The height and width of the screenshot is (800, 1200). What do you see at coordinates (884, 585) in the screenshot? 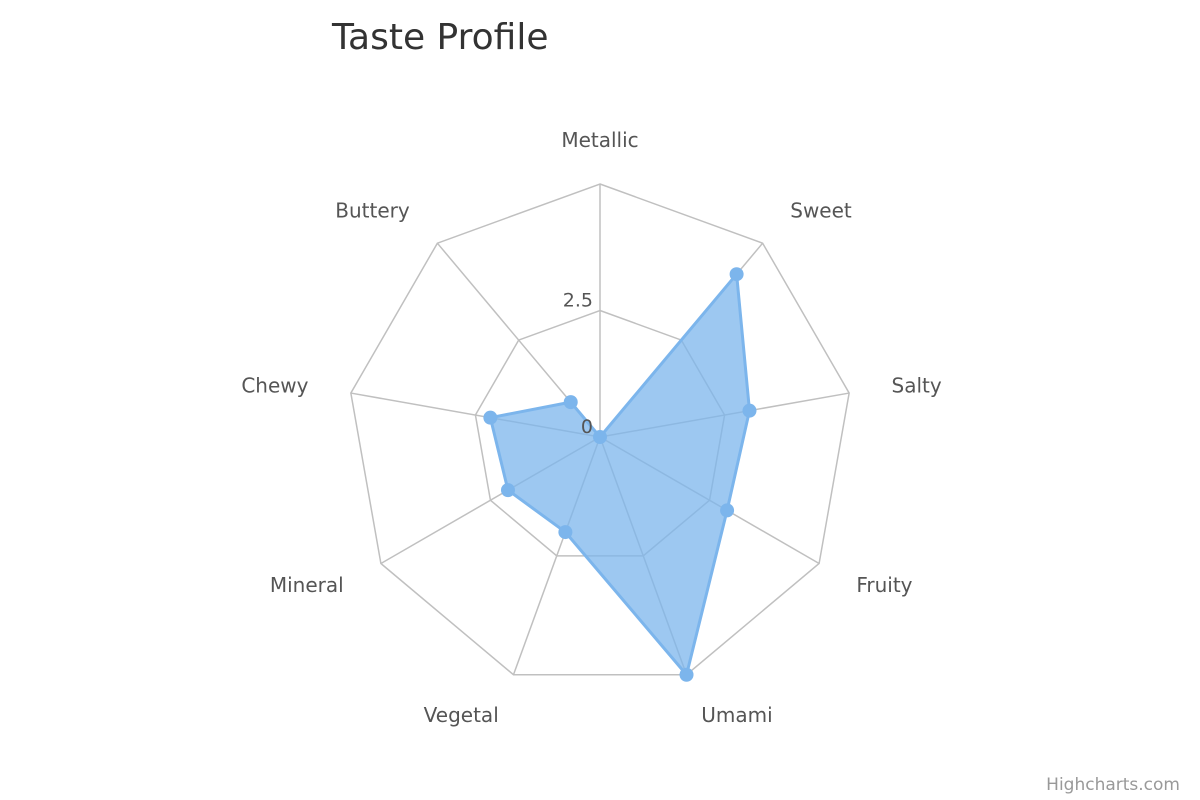
I see `axis-label-fruity: Fruity` at bounding box center [884, 585].